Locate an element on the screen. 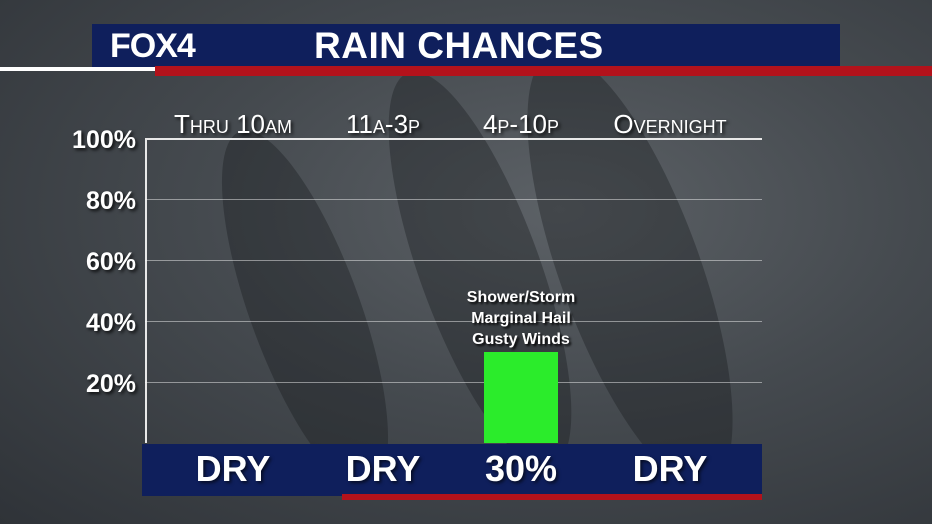 The image size is (932, 524). category-label: 11a-3p is located at coordinates (383, 124).